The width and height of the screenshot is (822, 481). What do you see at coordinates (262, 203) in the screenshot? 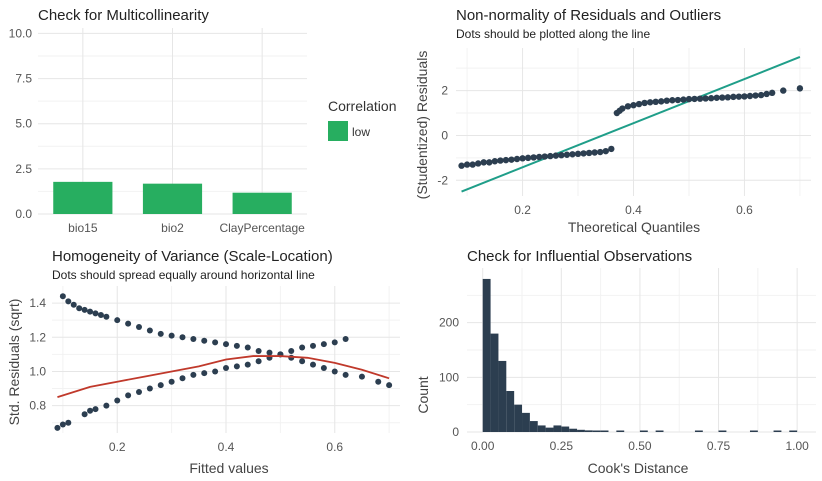
I see `bar-ClayPercentage` at bounding box center [262, 203].